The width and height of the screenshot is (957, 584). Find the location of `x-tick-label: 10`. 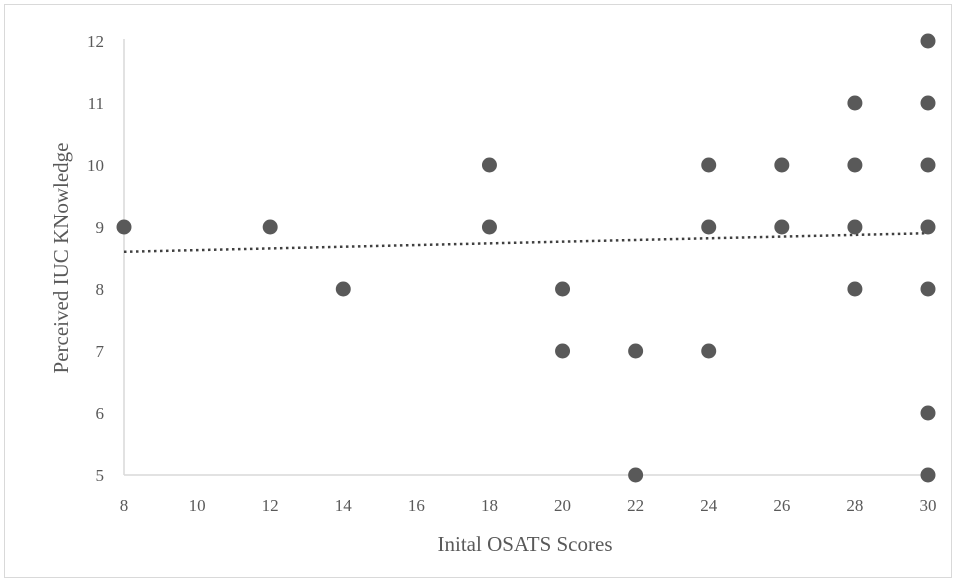

x-tick-label: 10 is located at coordinates (197, 505).